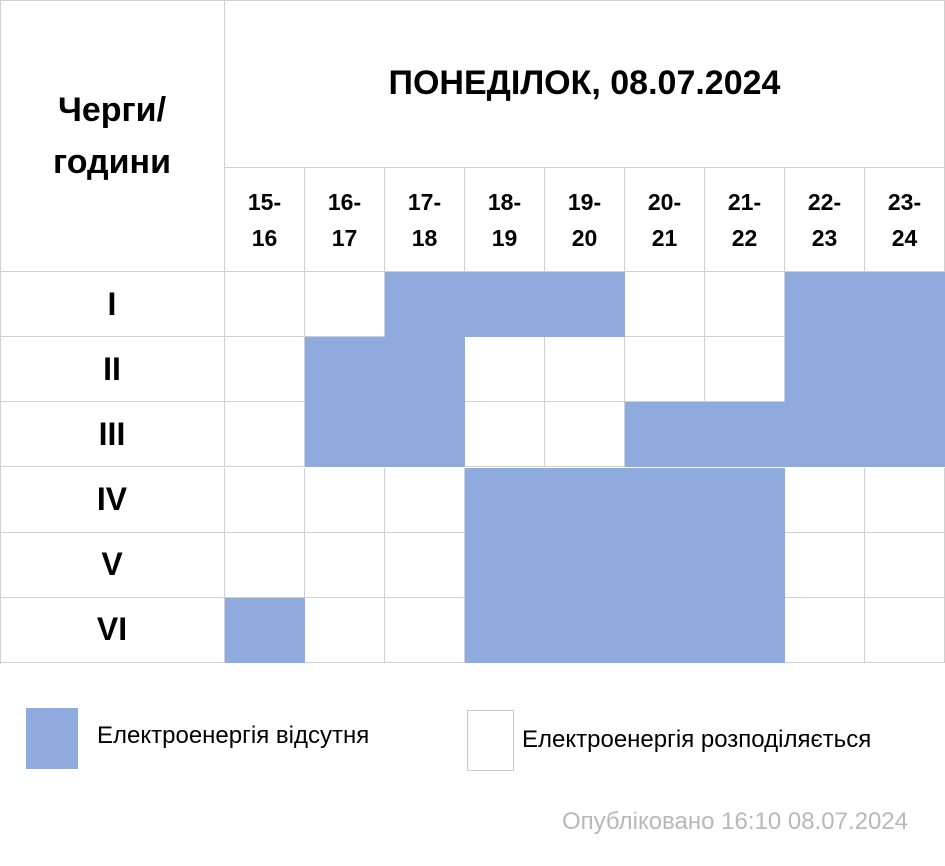 The height and width of the screenshot is (866, 945). What do you see at coordinates (735, 821) in the screenshot?
I see `published-note: Опубліковано 16:10 08.07.2024` at bounding box center [735, 821].